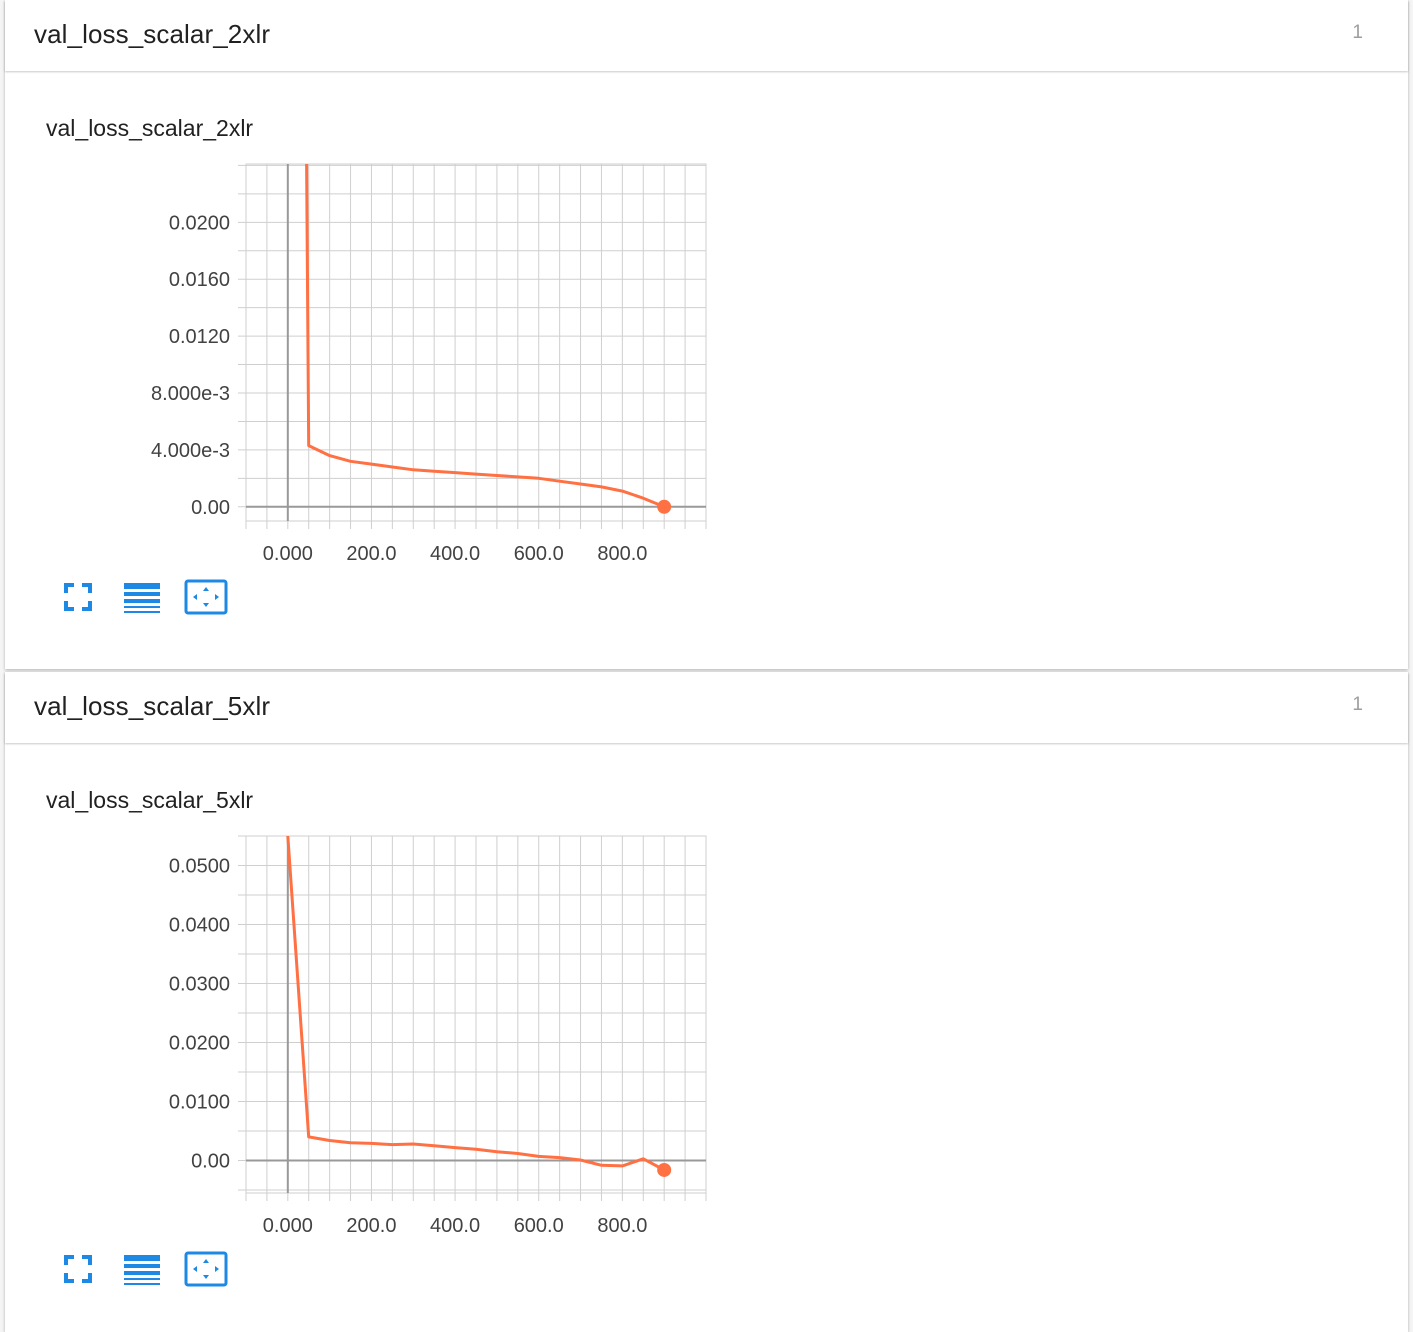  Describe the element at coordinates (199, 280) in the screenshot. I see `y-tick-label: 0.0160` at that location.